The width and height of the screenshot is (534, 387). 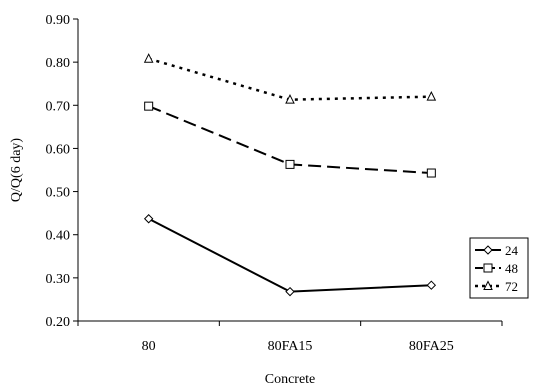 I want to click on y-tick-label: 0.60, so click(x=58, y=149).